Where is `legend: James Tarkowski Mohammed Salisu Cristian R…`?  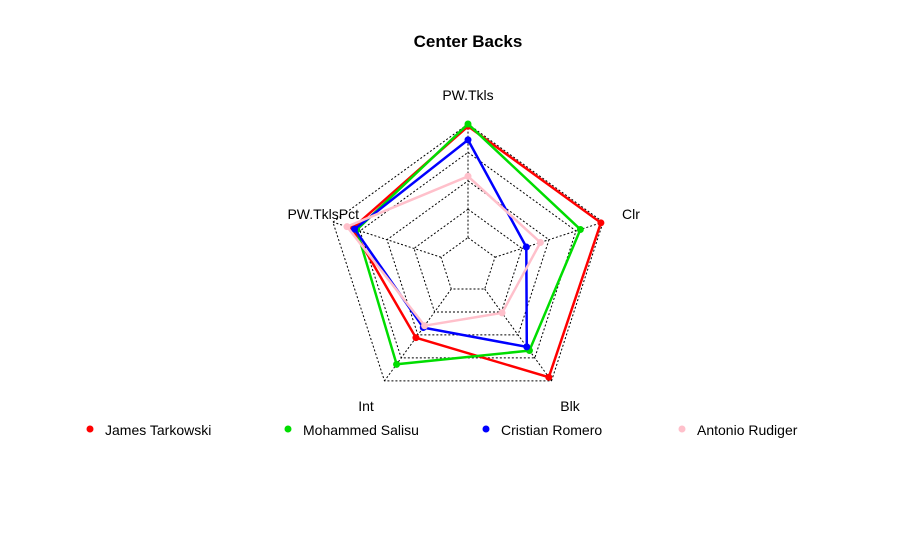
legend: James Tarkowski Mohammed Salisu Cristian R… is located at coordinates (442, 430).